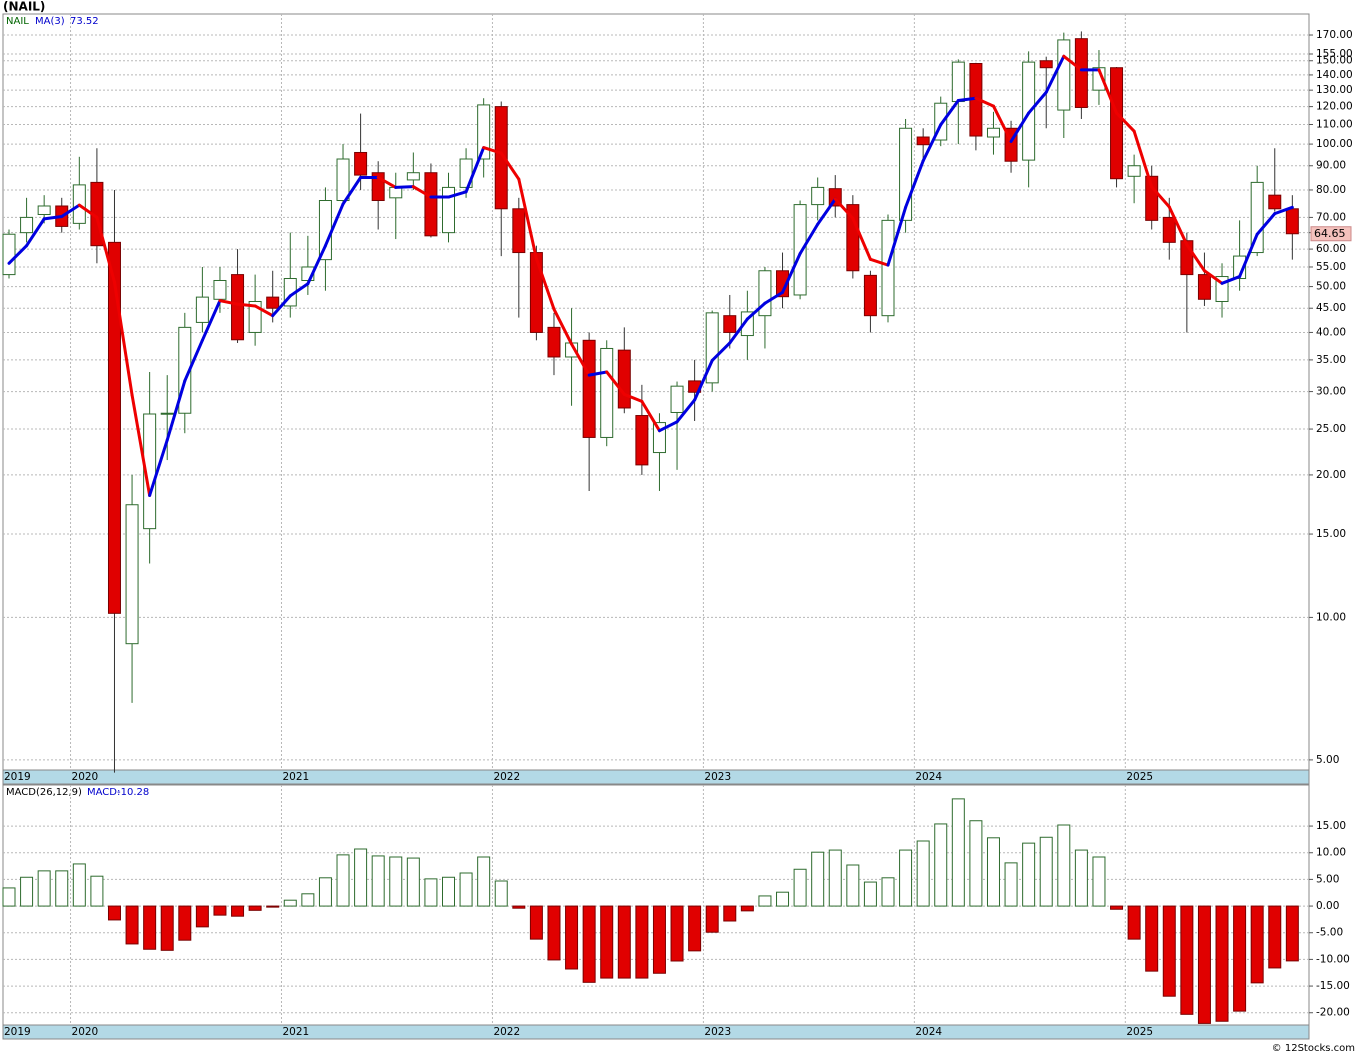  What do you see at coordinates (1331, 617) in the screenshot?
I see `y-tick-label: 10.00` at bounding box center [1331, 617].